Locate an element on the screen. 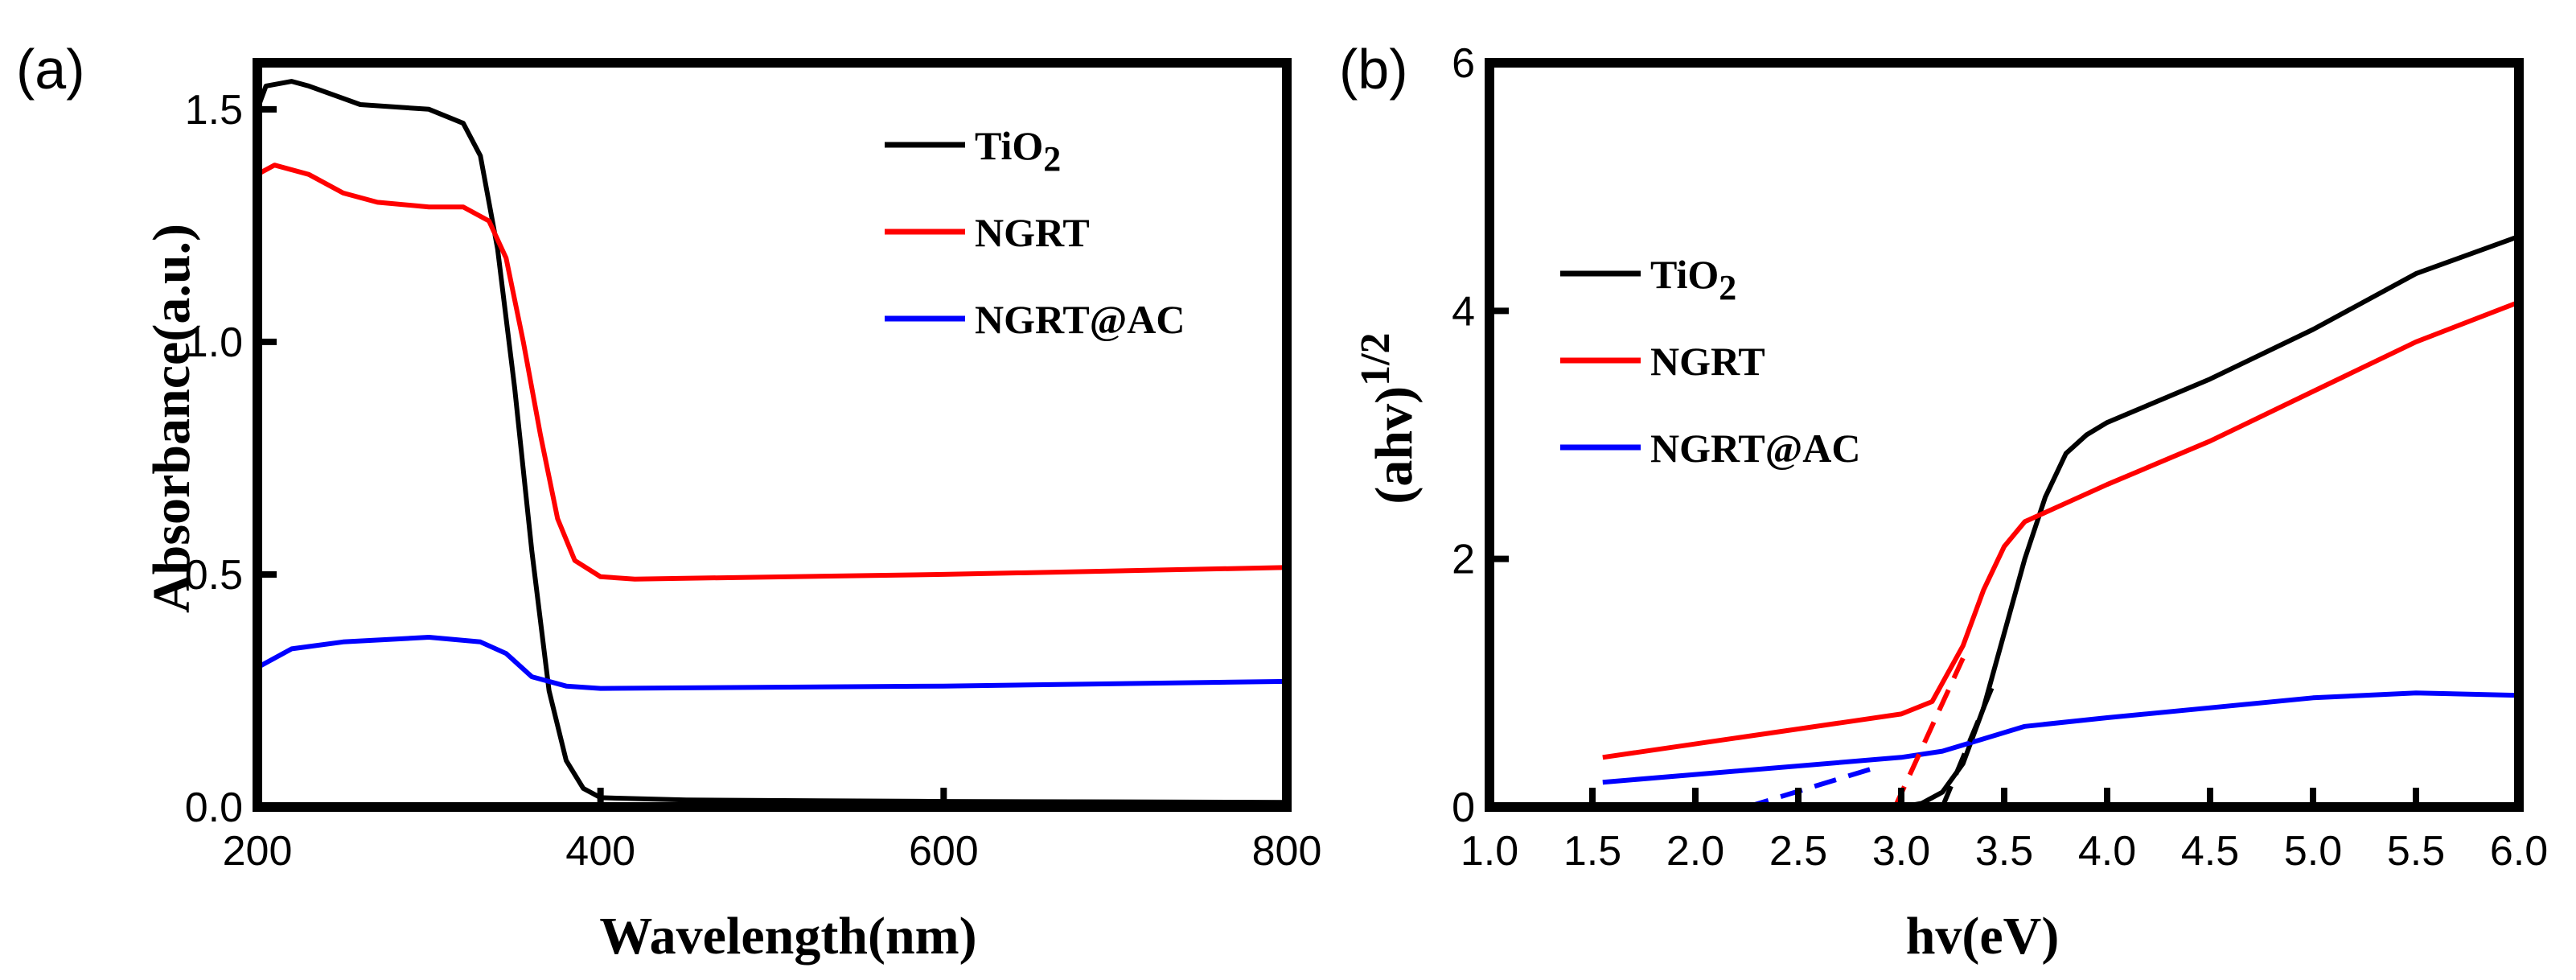 This screenshot has width=2576, height=980. x-tick-label-a: 400 is located at coordinates (600, 852).